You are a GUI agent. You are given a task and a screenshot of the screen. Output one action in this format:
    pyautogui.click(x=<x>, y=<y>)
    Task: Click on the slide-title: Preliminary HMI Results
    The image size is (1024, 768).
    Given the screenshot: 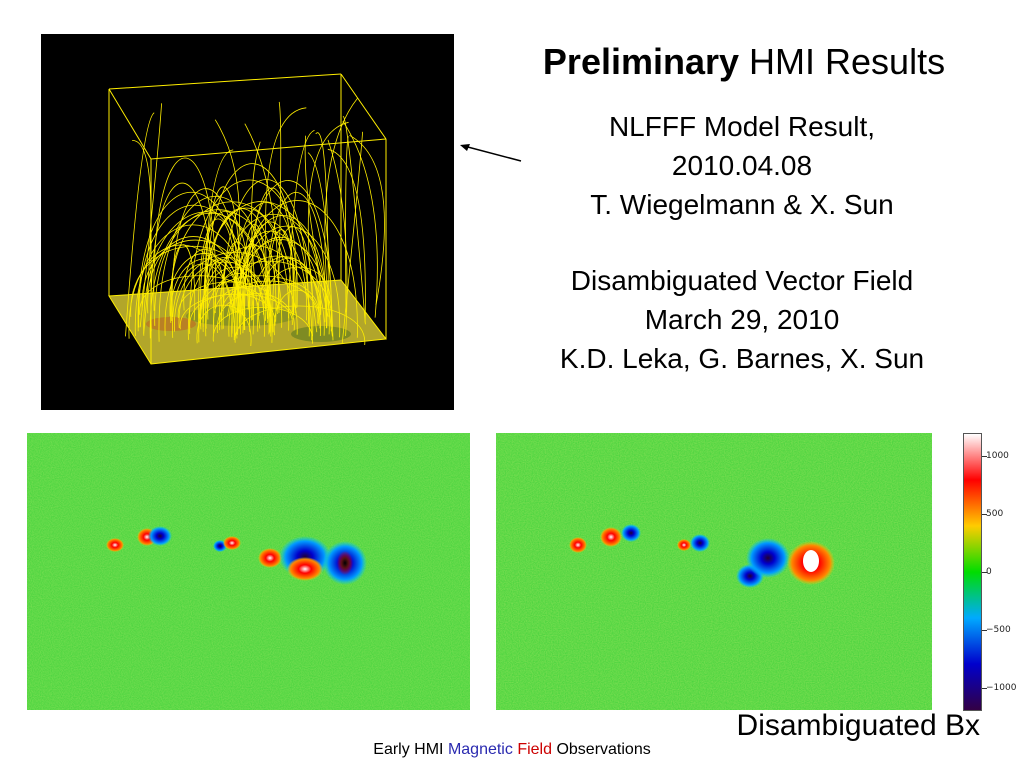 What is the action you would take?
    pyautogui.click(x=744, y=62)
    